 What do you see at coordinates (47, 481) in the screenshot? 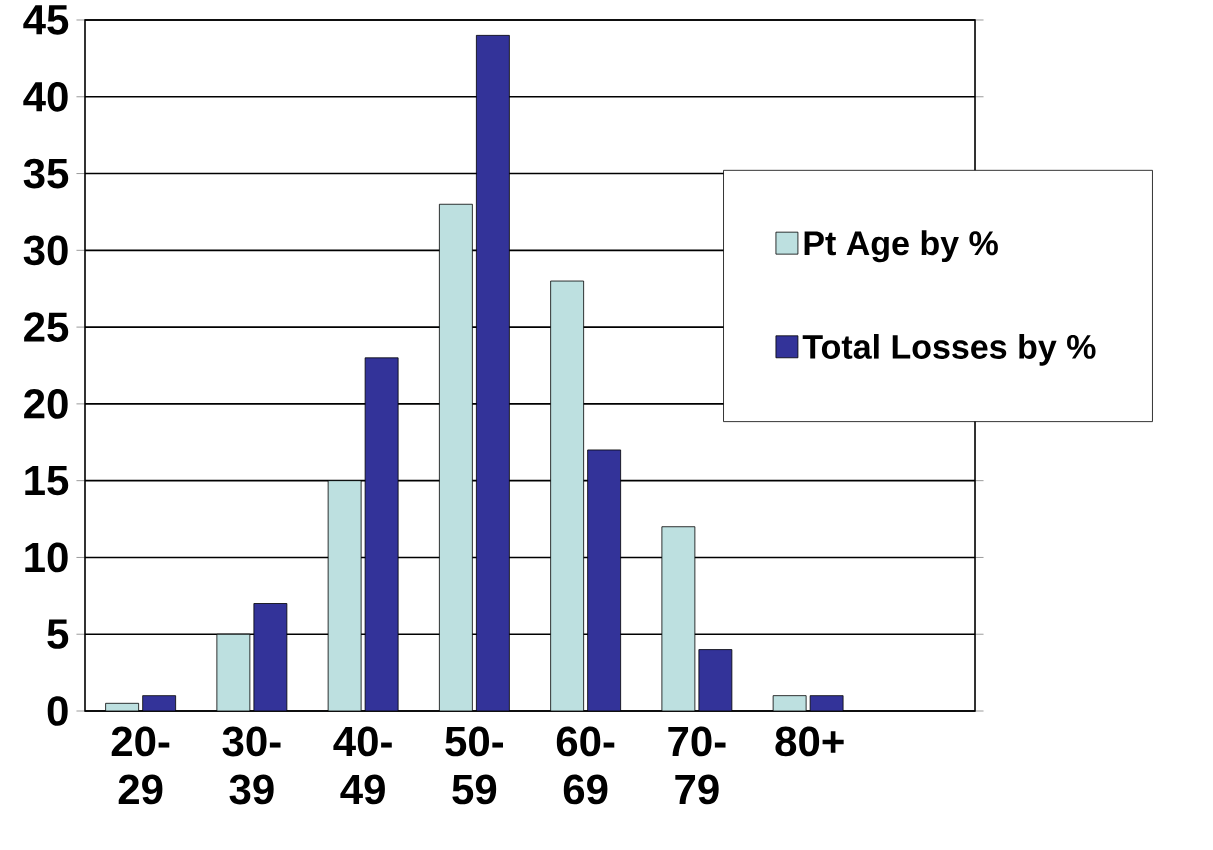
I see `y-tick-label: 15` at bounding box center [47, 481].